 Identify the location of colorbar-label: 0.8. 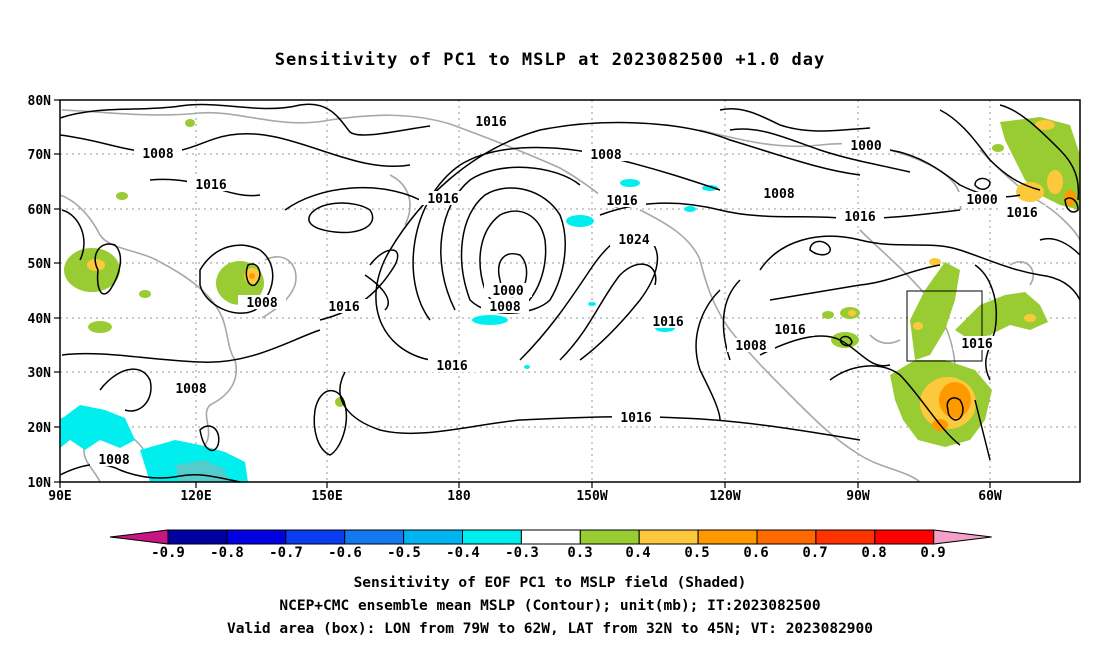
(873, 553).